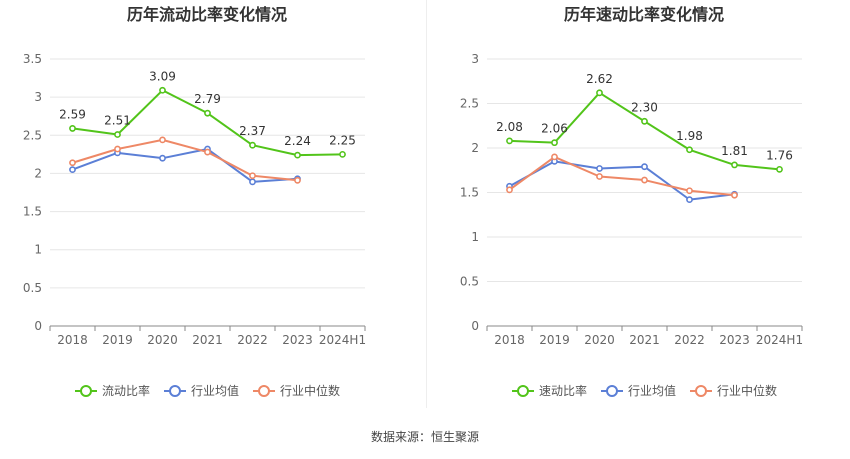  I want to click on data-label: 1.81, so click(734, 151).